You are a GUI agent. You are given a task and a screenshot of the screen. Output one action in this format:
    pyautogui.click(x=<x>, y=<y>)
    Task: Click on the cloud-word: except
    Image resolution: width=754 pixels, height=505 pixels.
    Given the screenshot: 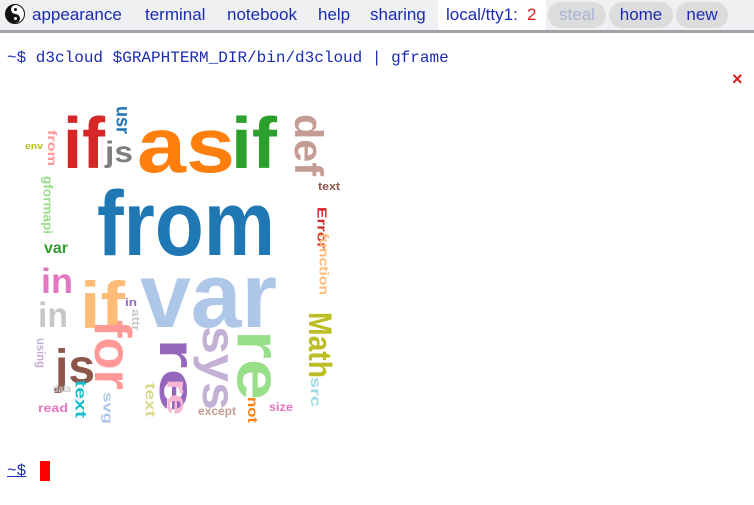 What is the action you would take?
    pyautogui.click(x=217, y=411)
    